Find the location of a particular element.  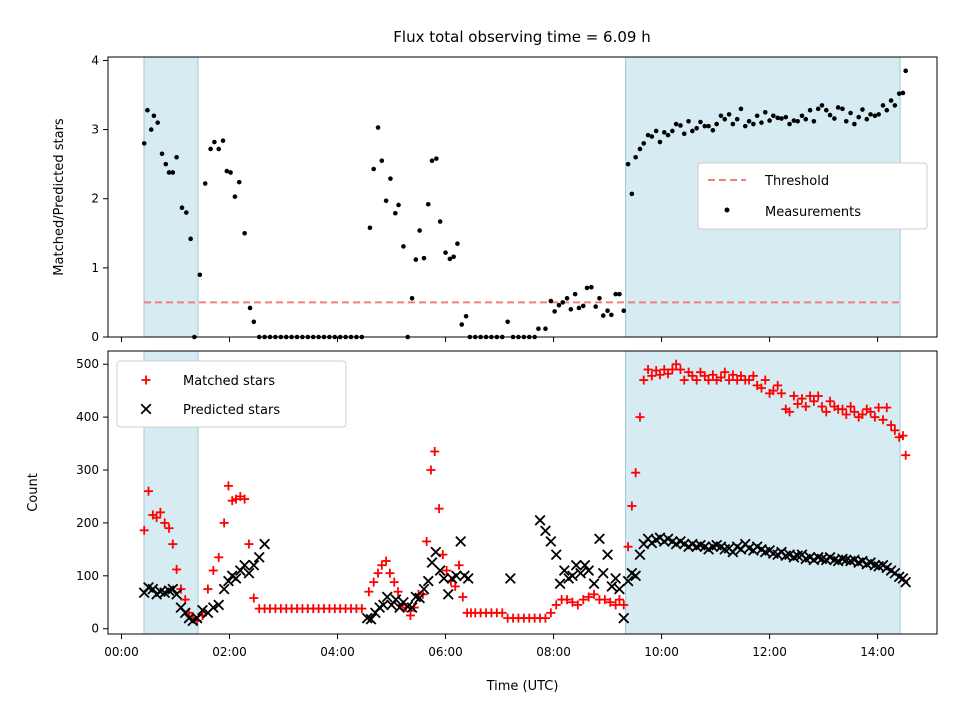

predicted-stars-legend-swatch is located at coordinates (146, 409).